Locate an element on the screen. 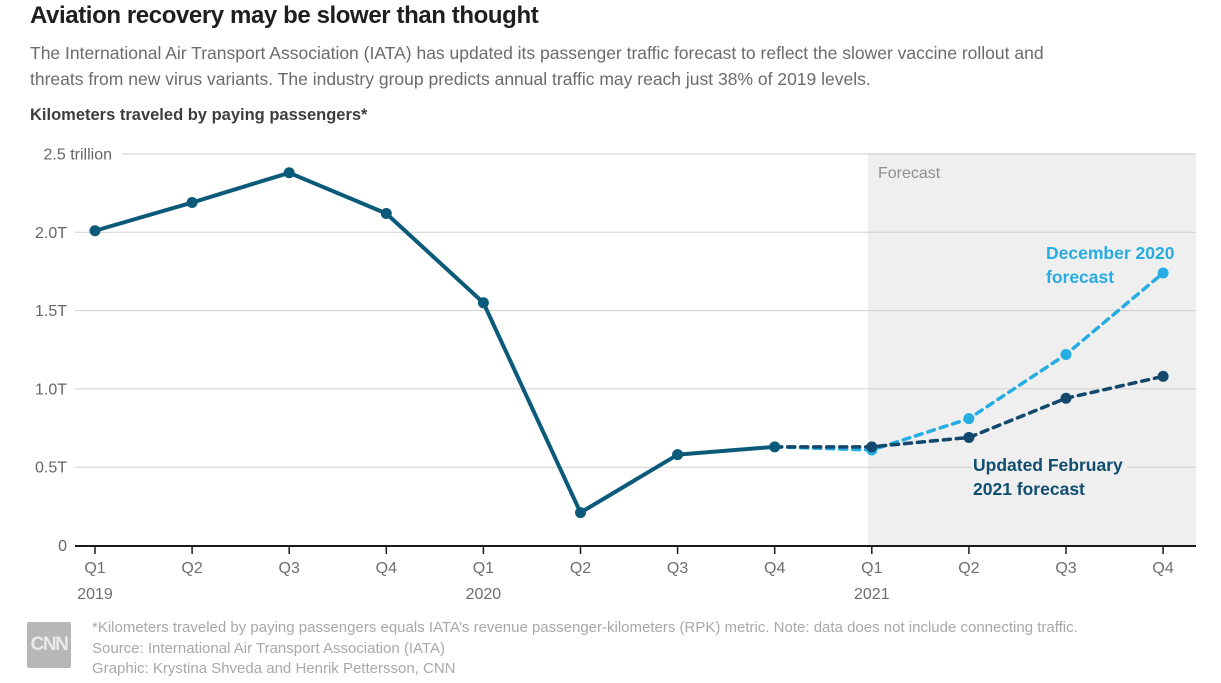 The width and height of the screenshot is (1221, 683). year-label: 2020 is located at coordinates (484, 594).